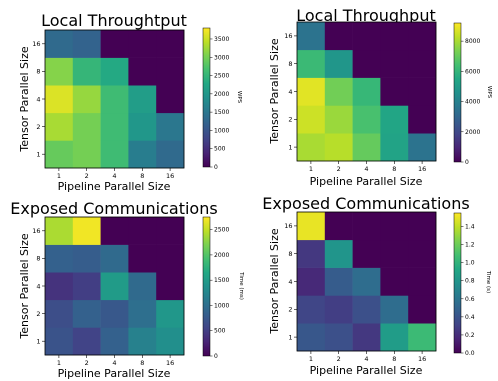 The height and width of the screenshot is (381, 498). I want to click on colorbar-tick-label: 1.0, so click(470, 263).